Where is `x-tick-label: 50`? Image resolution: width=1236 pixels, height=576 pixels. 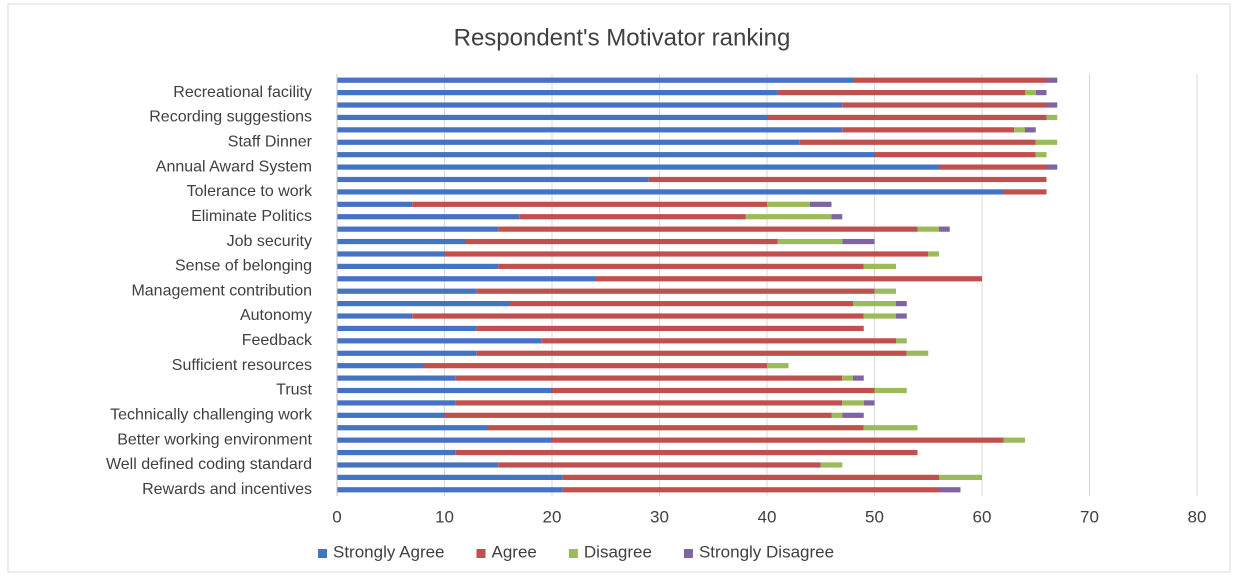 x-tick-label: 50 is located at coordinates (874, 516).